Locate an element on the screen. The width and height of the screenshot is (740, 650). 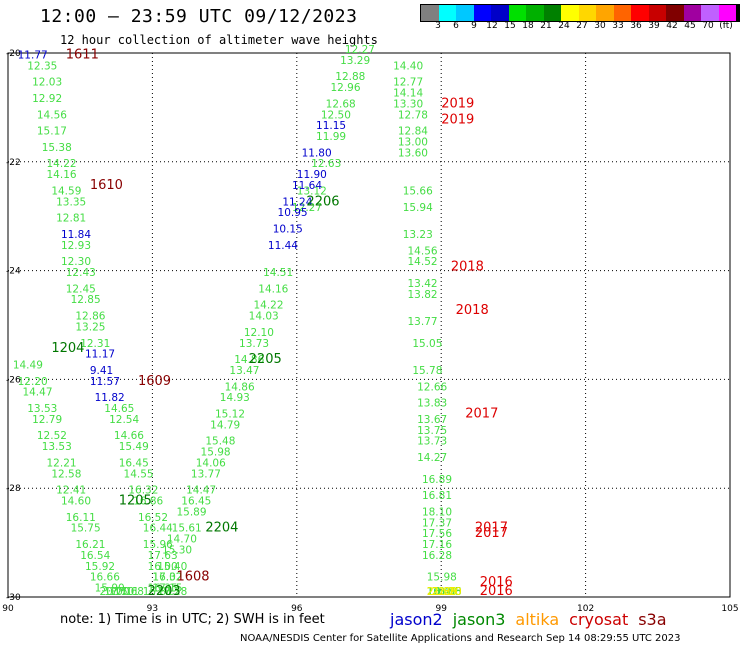
swh-value: 16.35 is located at coordinates (163, 589).